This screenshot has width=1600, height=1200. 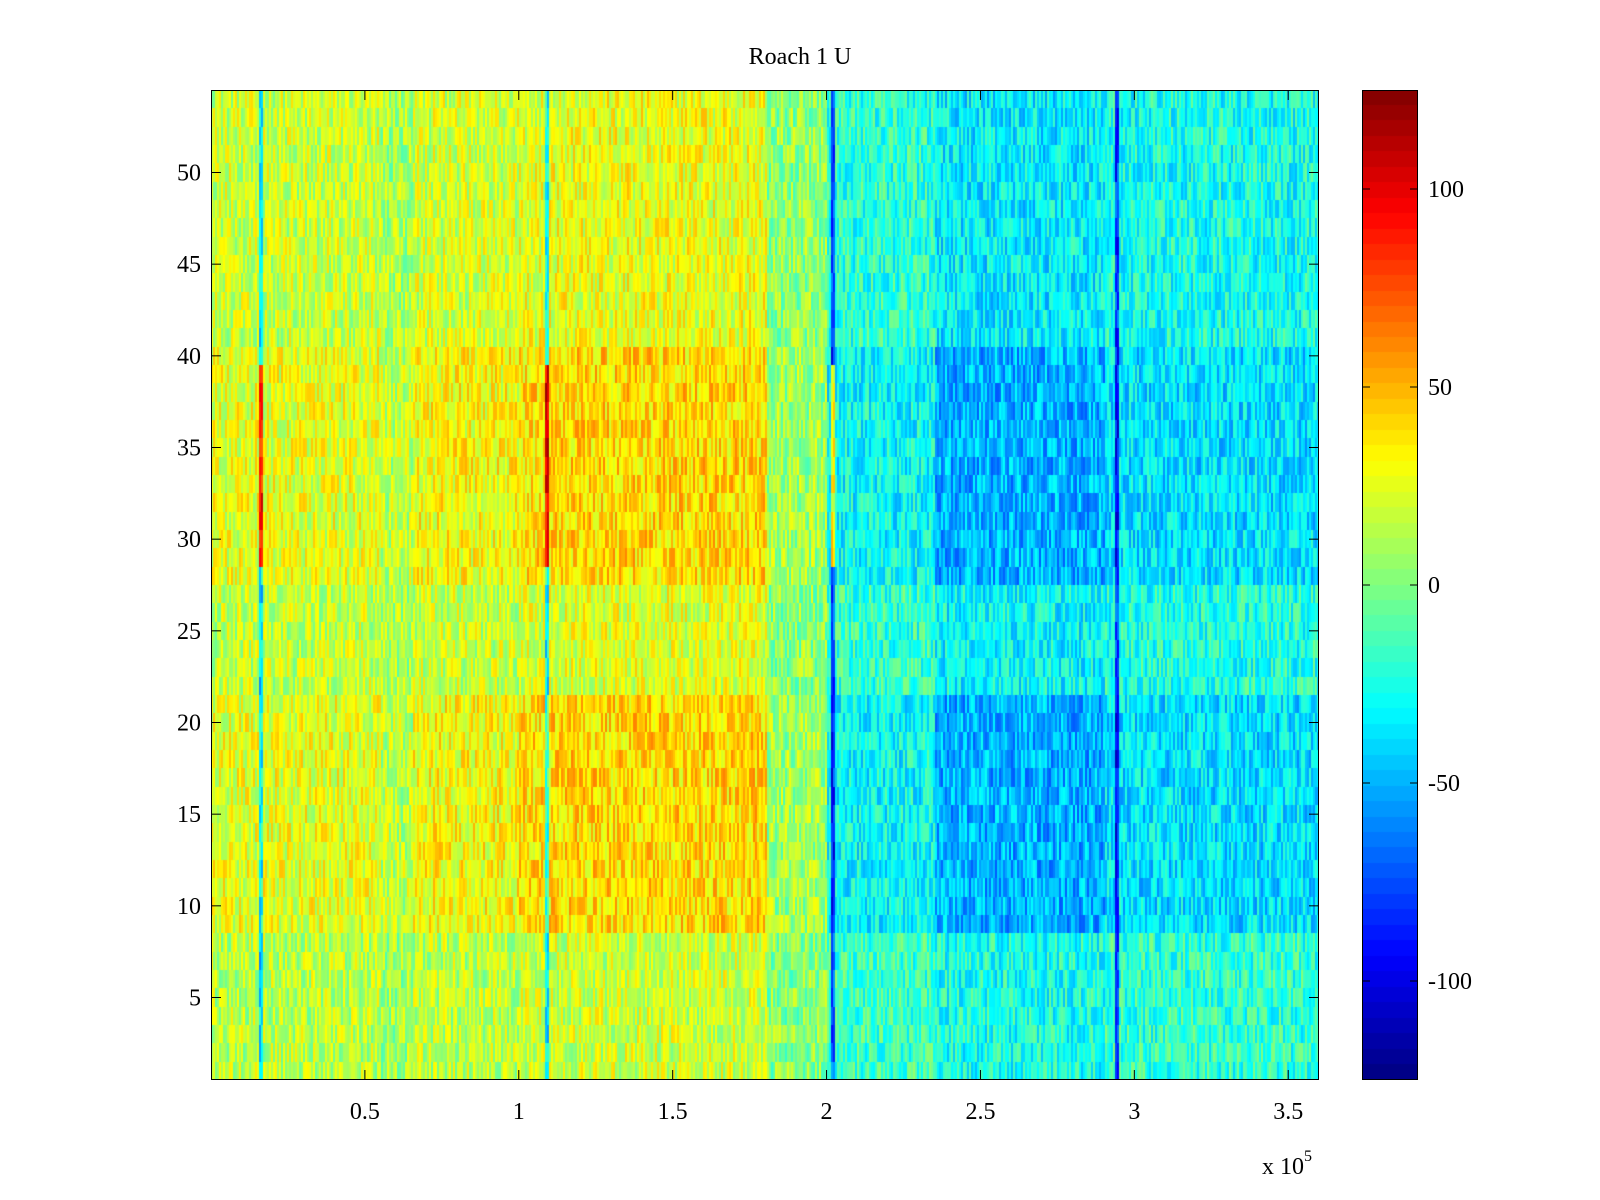 I want to click on y-tick-label: 20, so click(x=189, y=724).